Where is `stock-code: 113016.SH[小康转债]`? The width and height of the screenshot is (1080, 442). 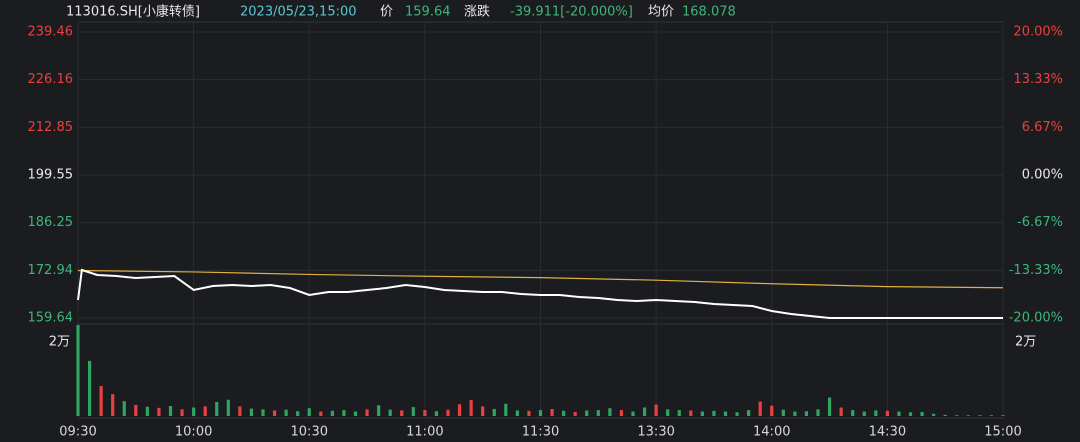
stock-code: 113016.SH[小康转债] is located at coordinates (133, 12).